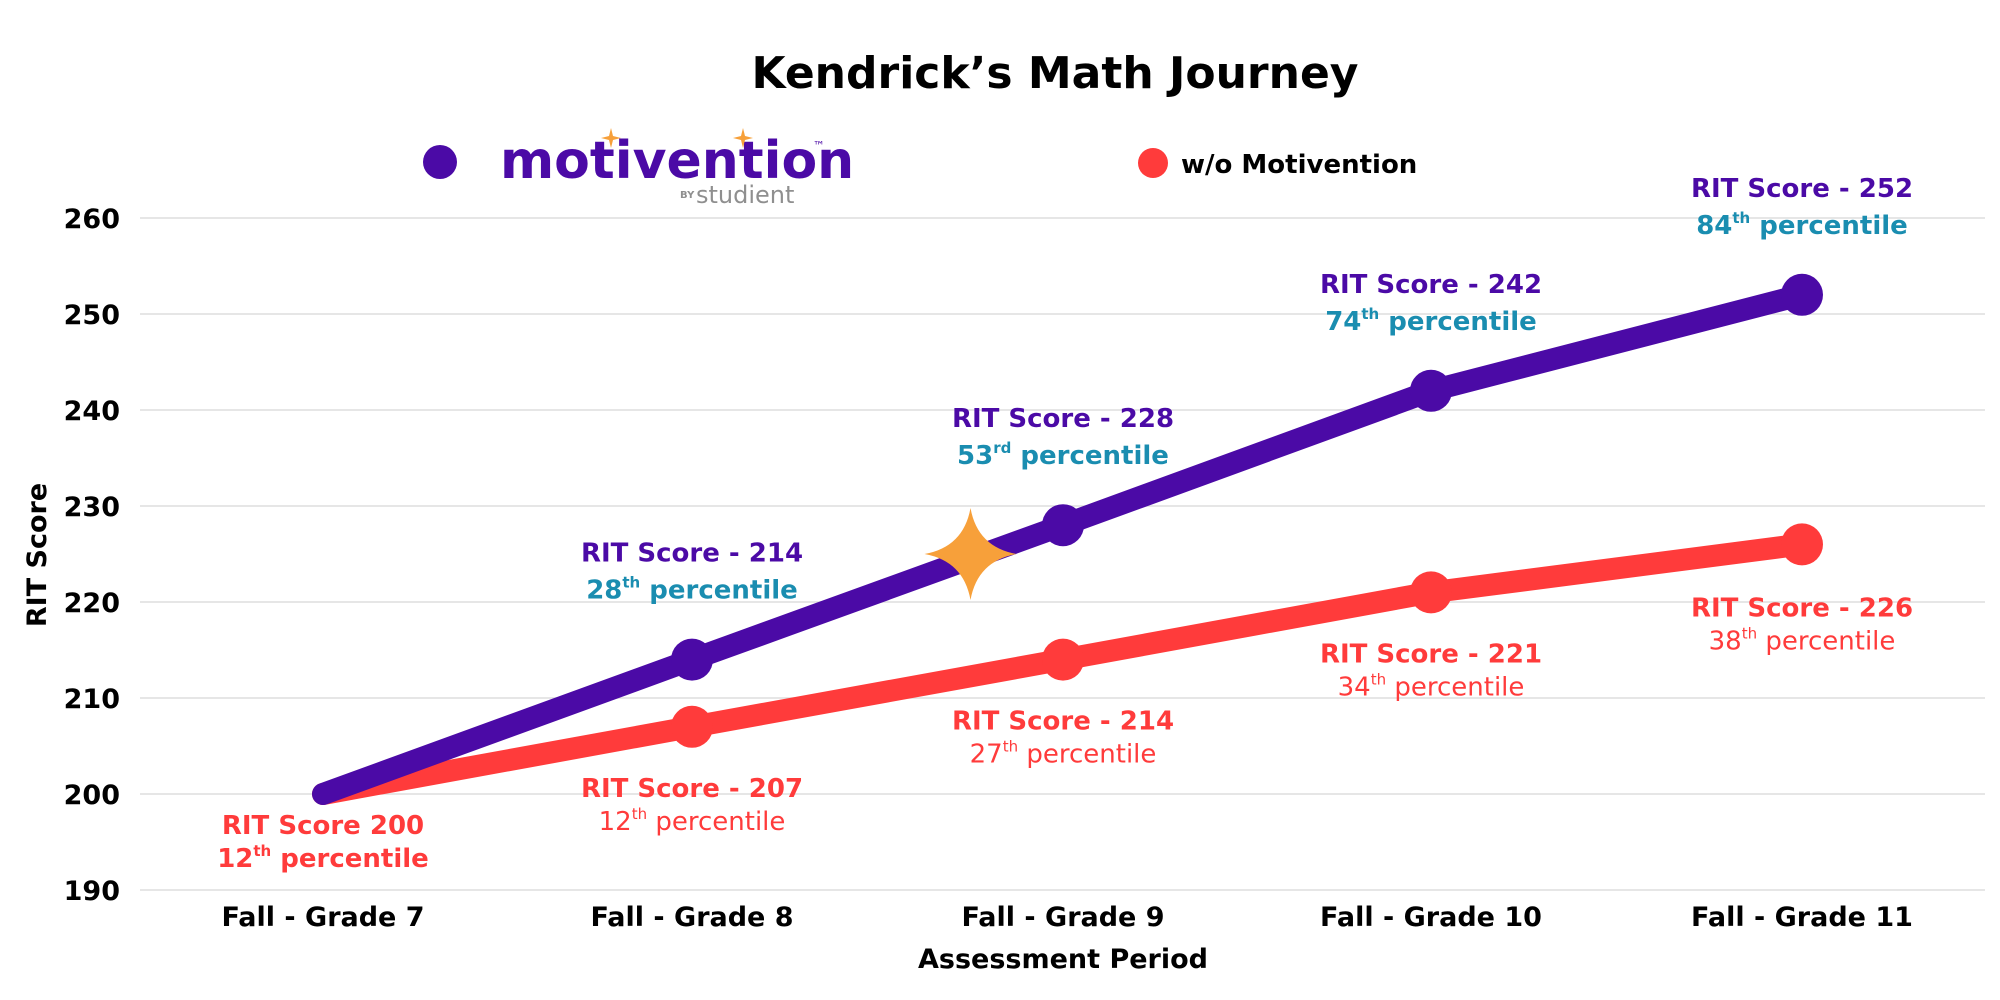 The width and height of the screenshot is (2000, 1000). What do you see at coordinates (1354, 687) in the screenshot?
I see `percentile-number: 34` at bounding box center [1354, 687].